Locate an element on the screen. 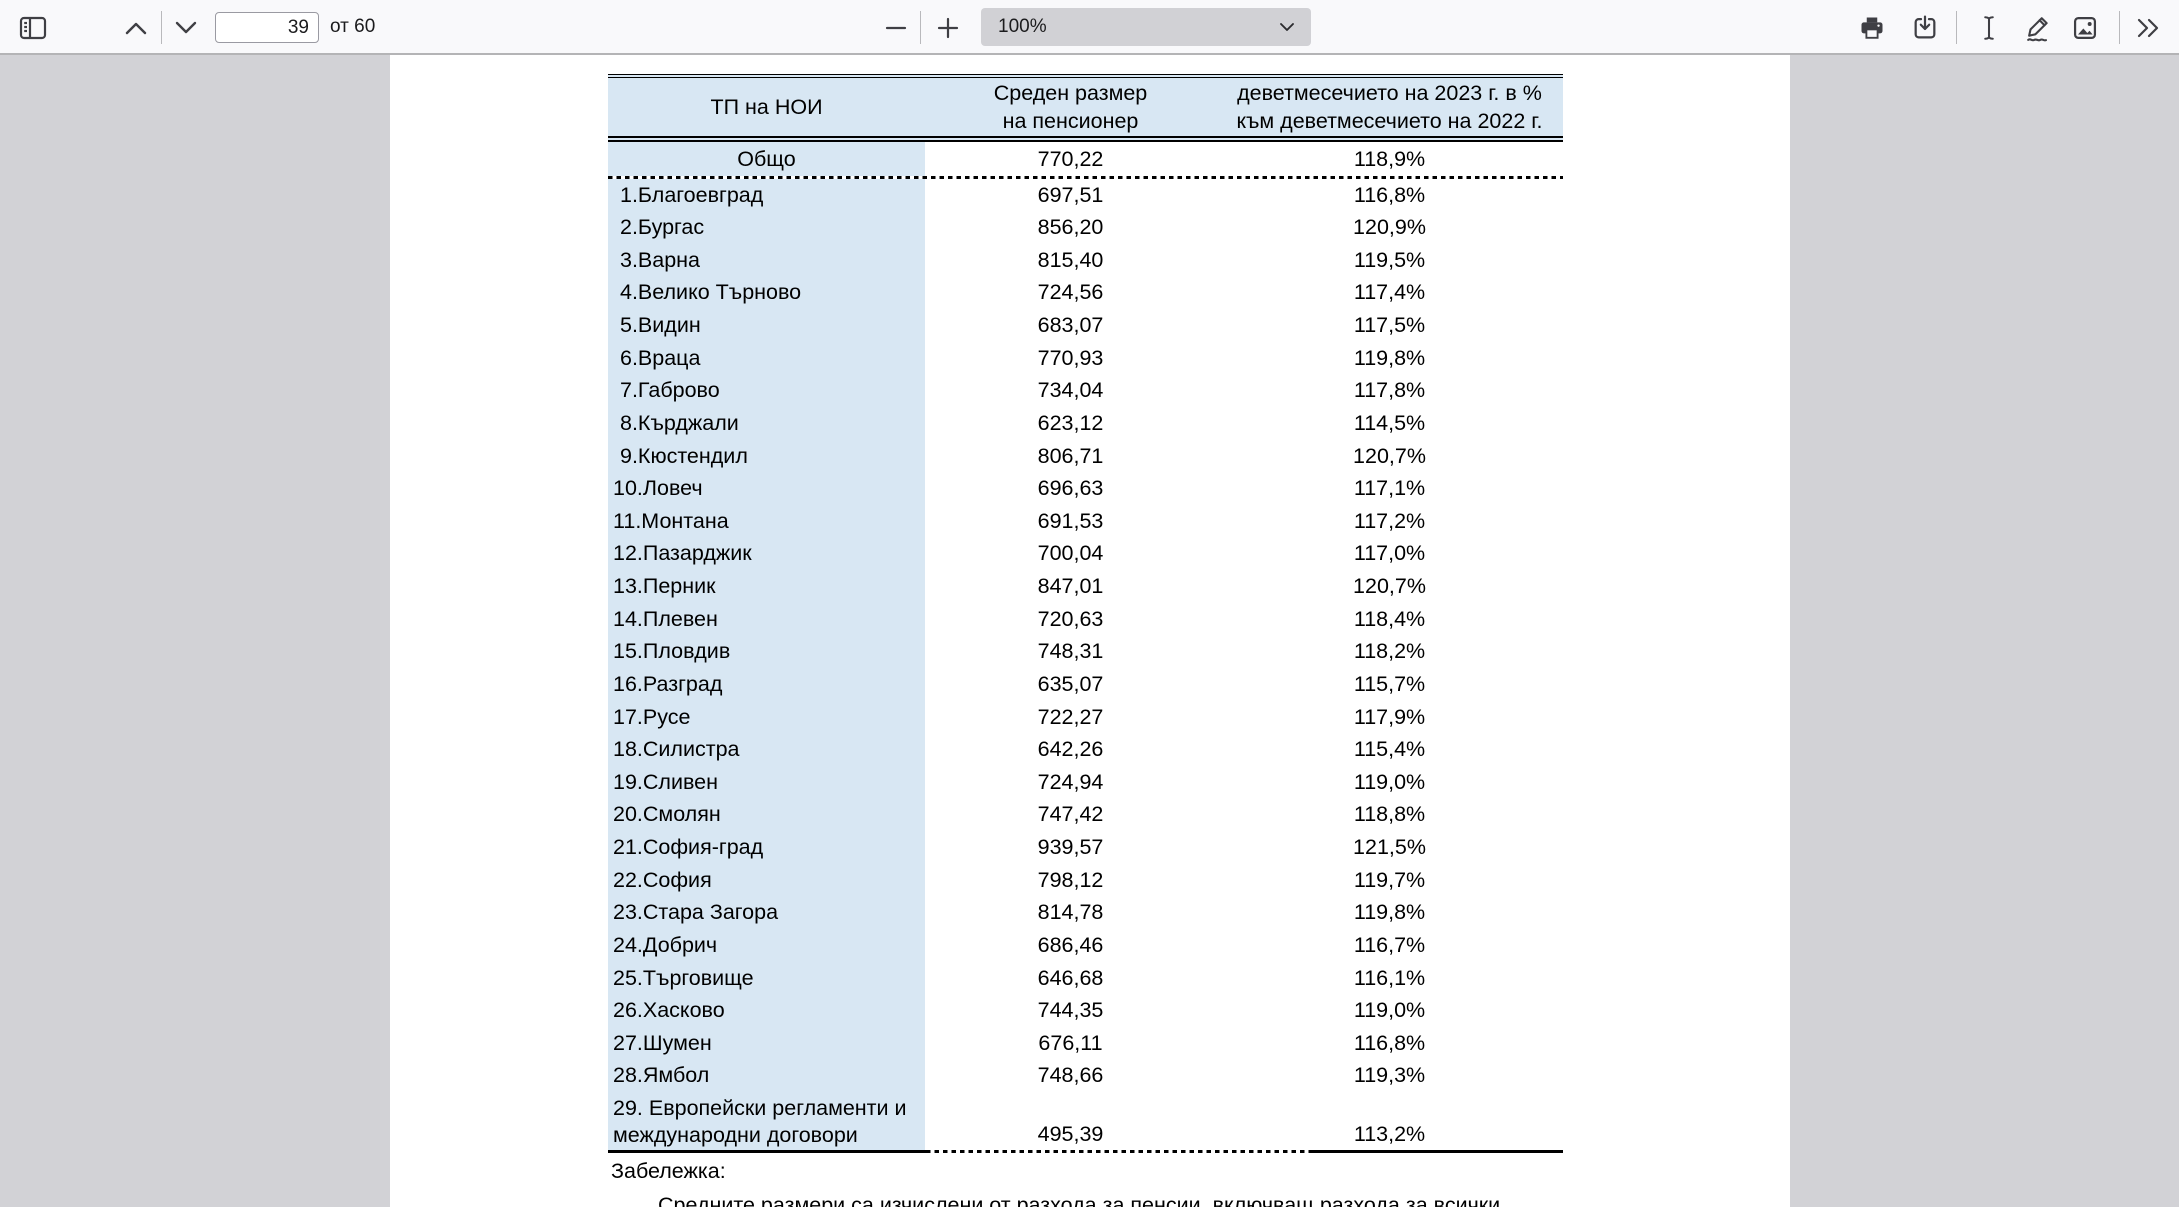 The width and height of the screenshot is (2179, 1207). table-row: 9.Кюстендил 806,71 120,7% is located at coordinates (1085, 456).